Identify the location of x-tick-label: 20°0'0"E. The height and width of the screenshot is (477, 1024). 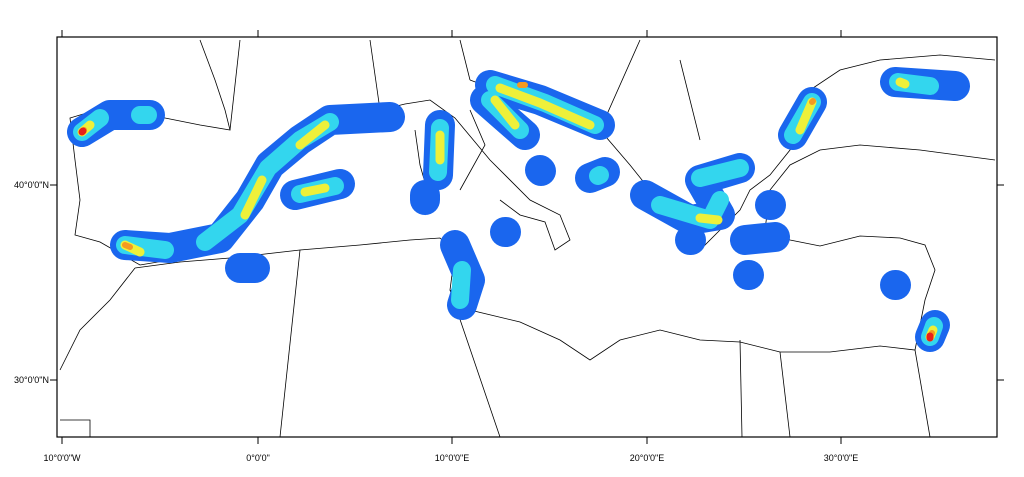
(647, 458).